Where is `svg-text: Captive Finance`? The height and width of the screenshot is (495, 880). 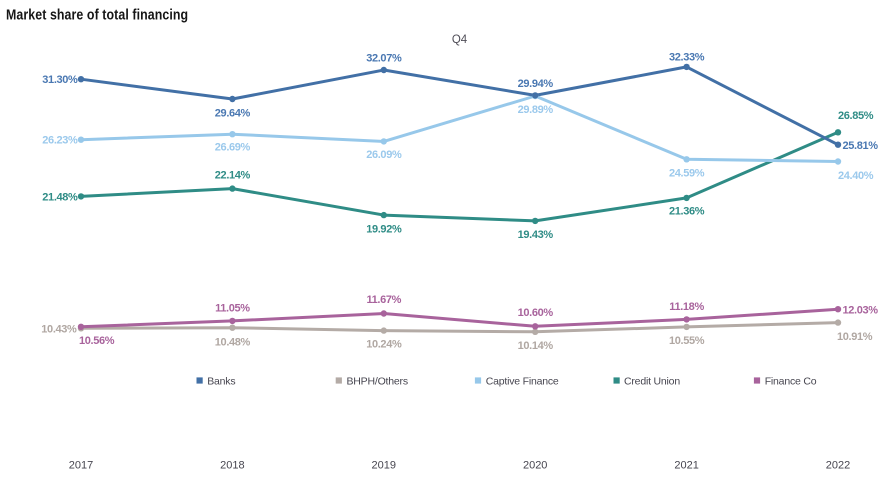 svg-text: Captive Finance is located at coordinates (522, 381).